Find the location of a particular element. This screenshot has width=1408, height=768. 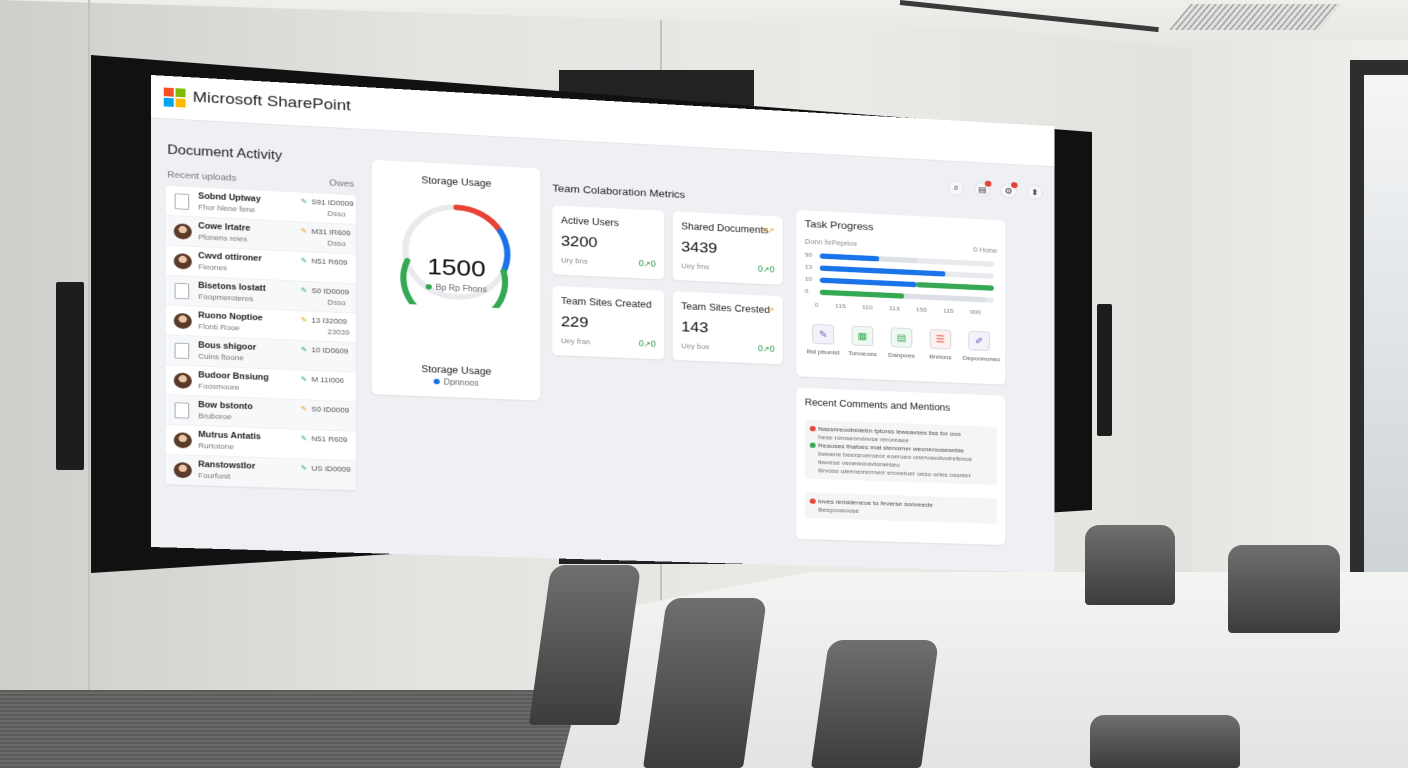

metric-value: 3200 is located at coordinates (579, 242).